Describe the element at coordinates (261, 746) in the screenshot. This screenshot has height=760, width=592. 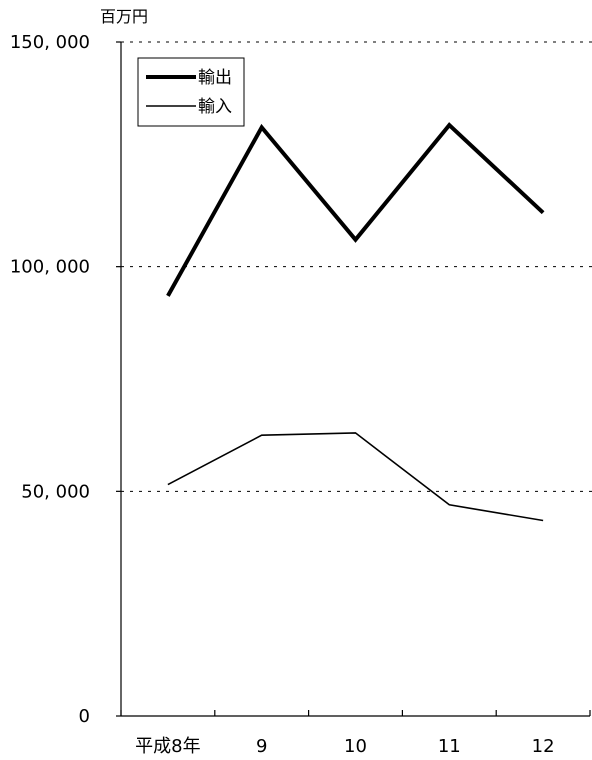
I see `x-tick-label: 9` at that location.